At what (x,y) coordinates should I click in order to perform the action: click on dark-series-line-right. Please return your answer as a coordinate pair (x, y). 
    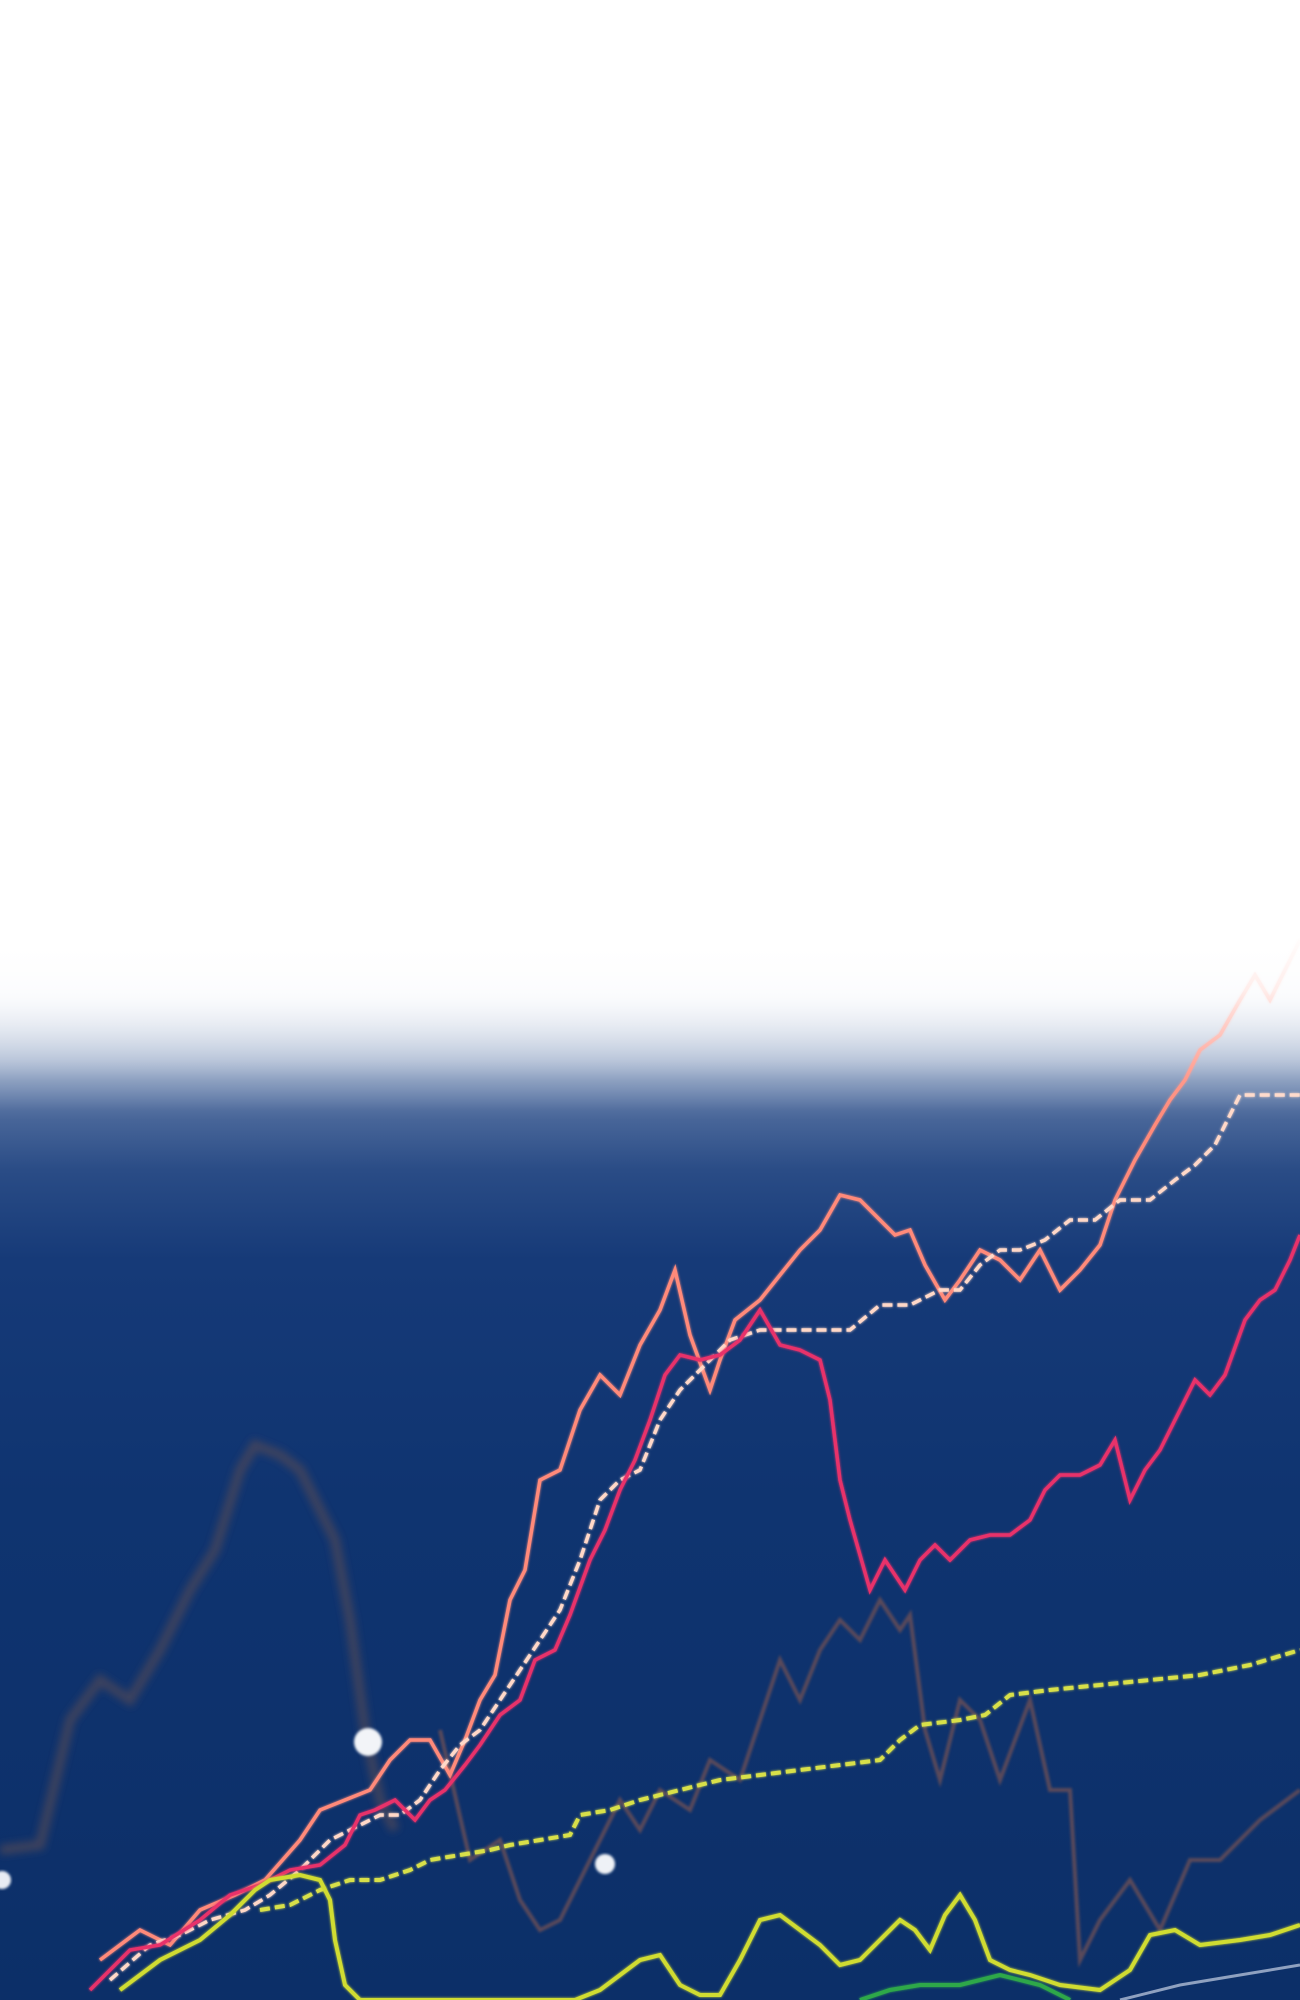
    Looking at the image, I should click on (869, 1782).